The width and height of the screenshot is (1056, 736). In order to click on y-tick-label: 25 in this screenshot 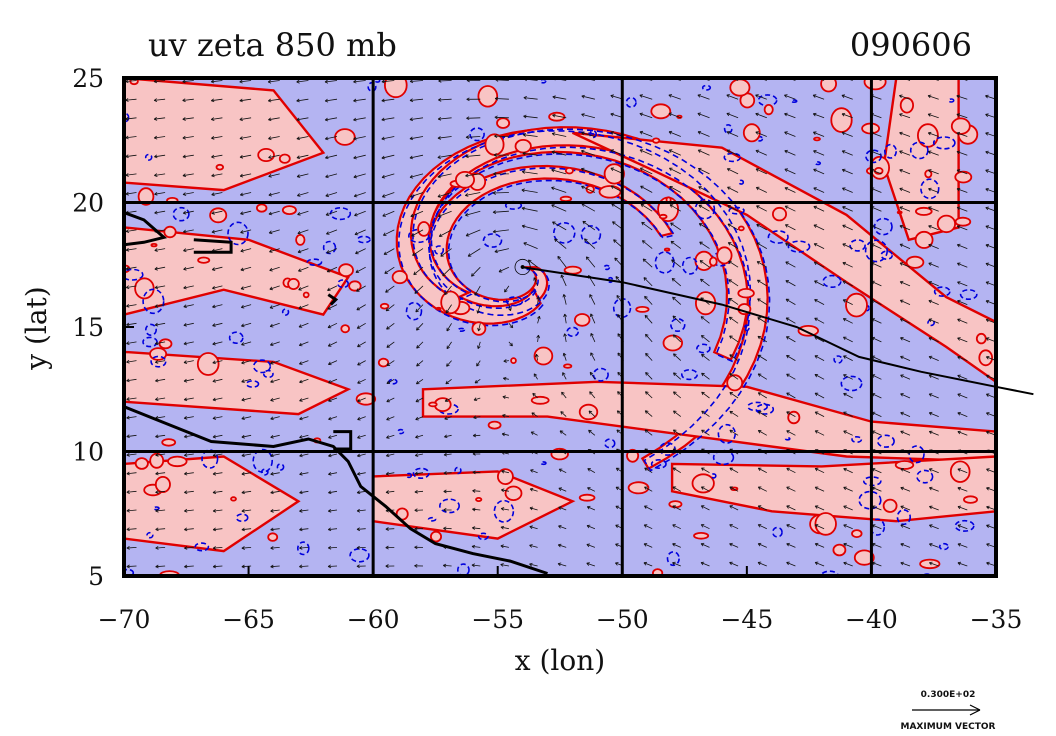, I will do `click(88, 78)`.